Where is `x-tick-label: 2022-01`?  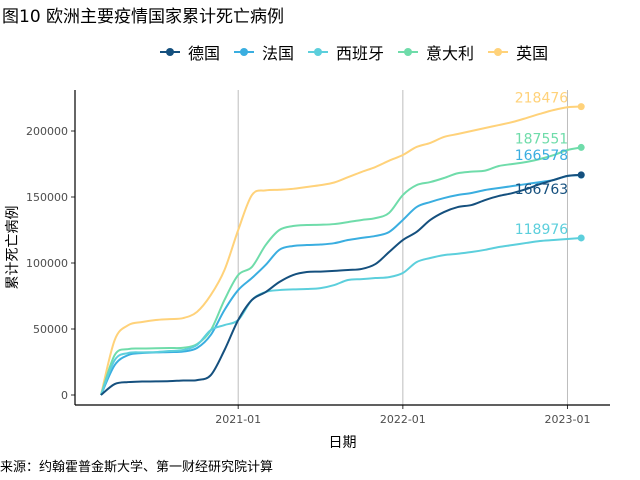
x-tick-label: 2022-01 is located at coordinates (403, 419).